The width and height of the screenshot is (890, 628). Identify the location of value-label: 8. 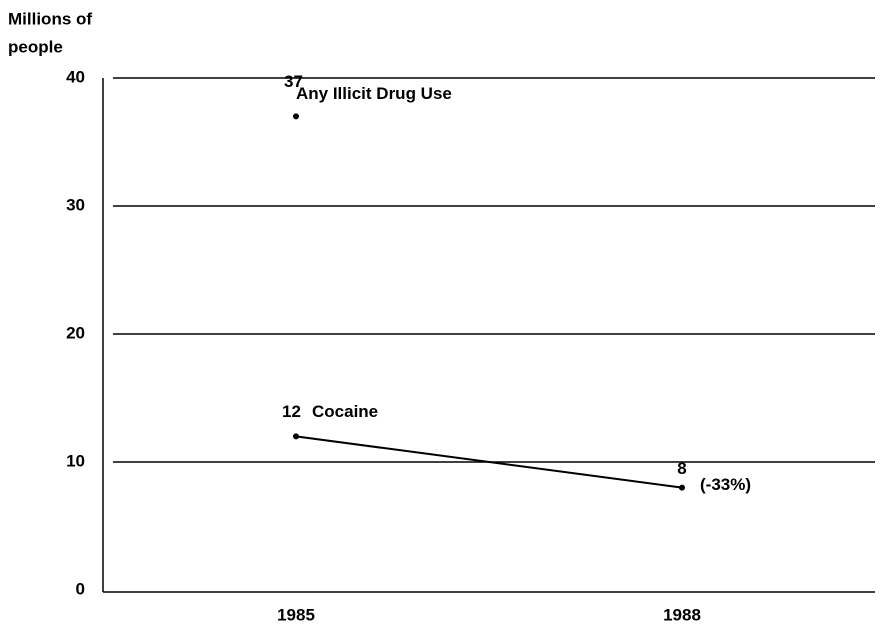
(681, 468).